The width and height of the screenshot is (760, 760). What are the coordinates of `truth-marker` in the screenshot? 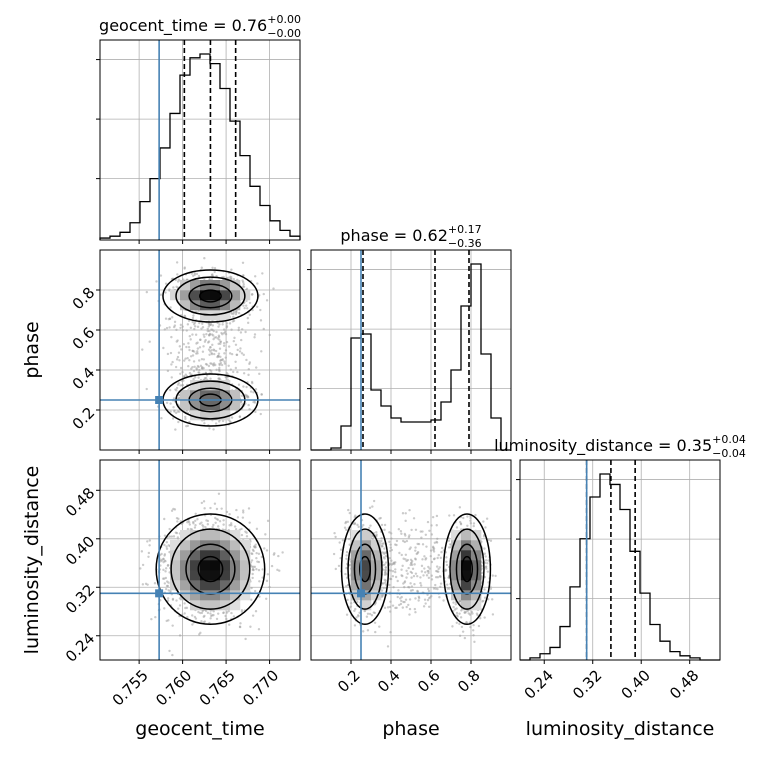 It's located at (159, 593).